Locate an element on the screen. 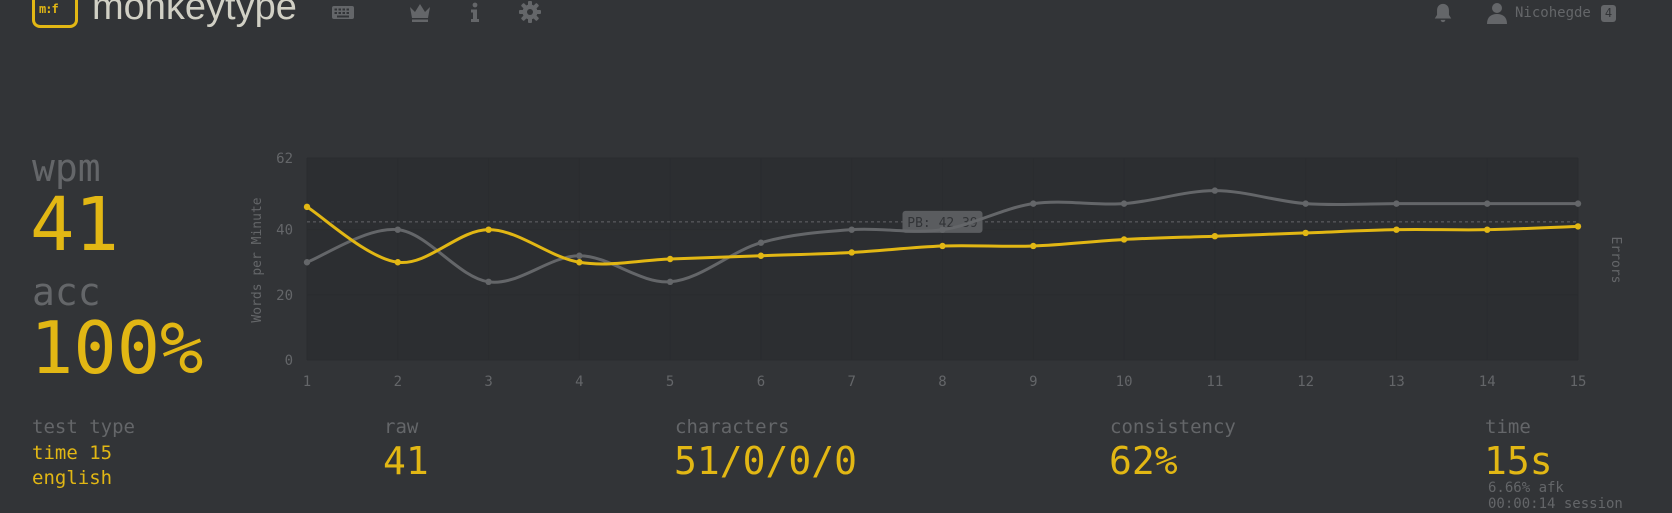 This screenshot has height=513, width=1672. keyboard-icon is located at coordinates (343, 12).